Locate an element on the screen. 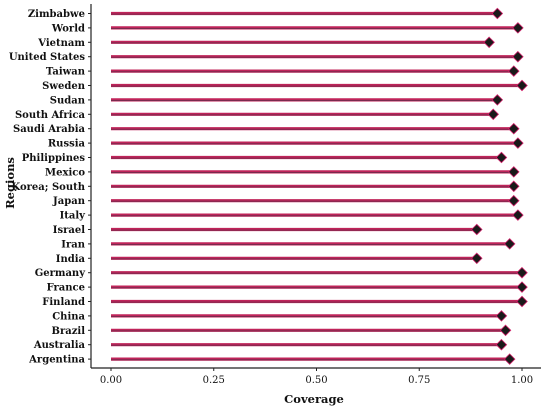  y-tick-label: Finland is located at coordinates (63, 302).